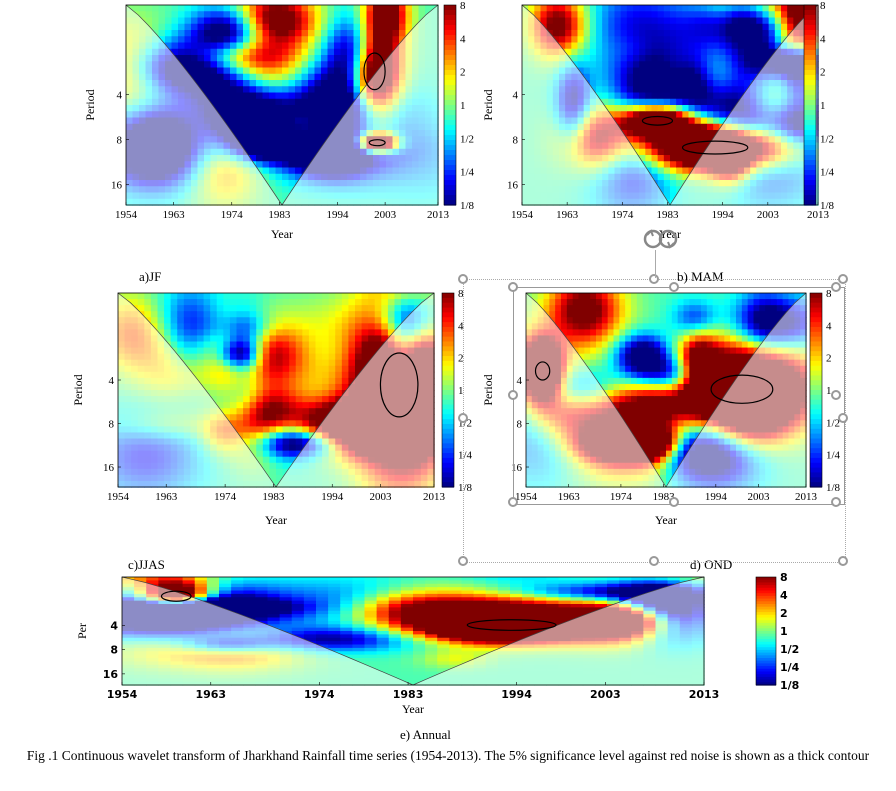 The width and height of the screenshot is (896, 791). What do you see at coordinates (467, 139) in the screenshot?
I see `colorbar-tick-label: 1/2` at bounding box center [467, 139].